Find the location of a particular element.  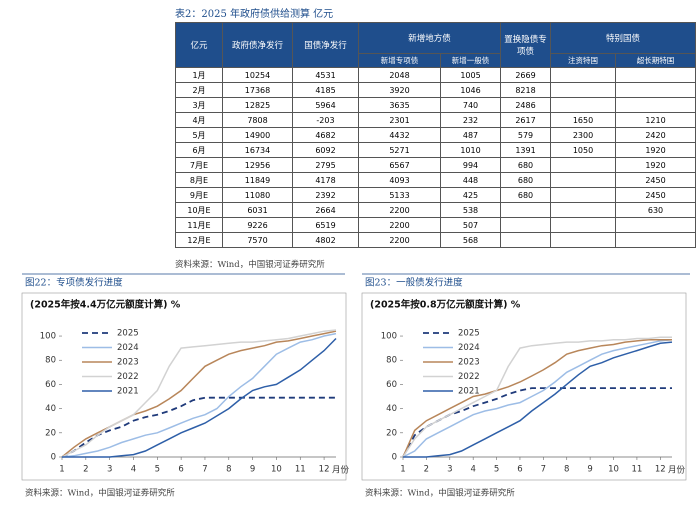

header-row: 亿元 政府债净发行 国债净发行 新增地方债 置换隐债专项债 特别国债 is located at coordinates (435, 45).